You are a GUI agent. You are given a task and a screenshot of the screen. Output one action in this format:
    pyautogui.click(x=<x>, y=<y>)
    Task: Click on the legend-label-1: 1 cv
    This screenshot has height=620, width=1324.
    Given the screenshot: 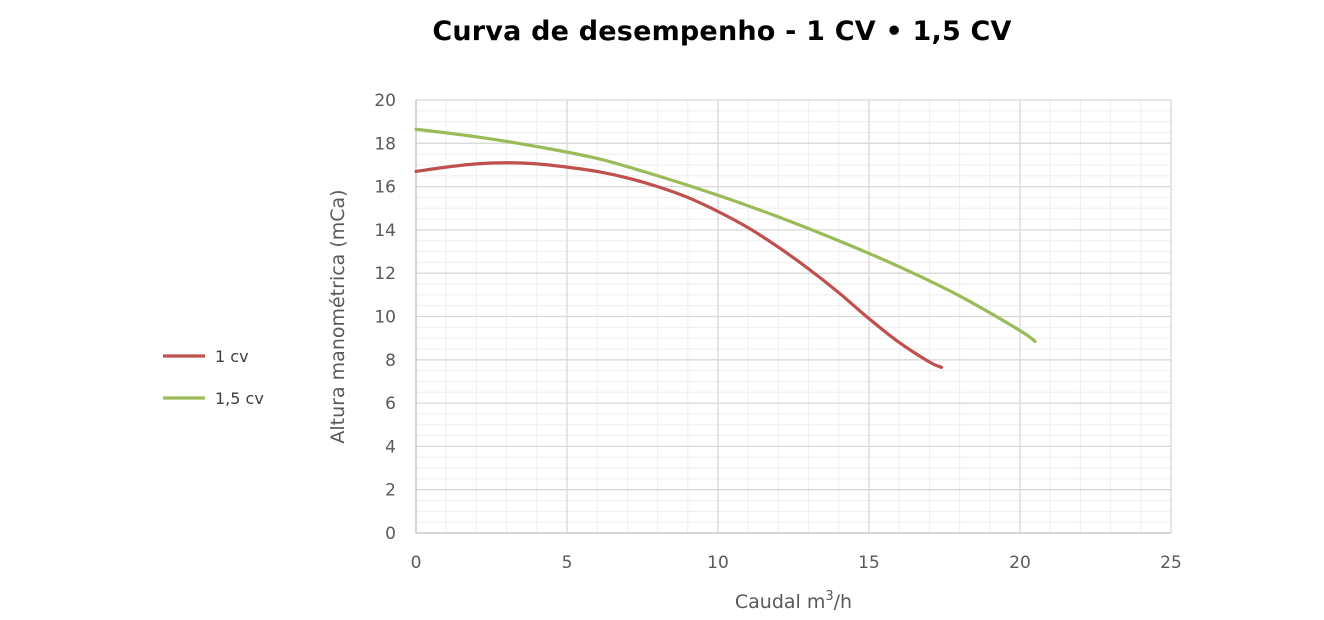 What is the action you would take?
    pyautogui.click(x=232, y=356)
    